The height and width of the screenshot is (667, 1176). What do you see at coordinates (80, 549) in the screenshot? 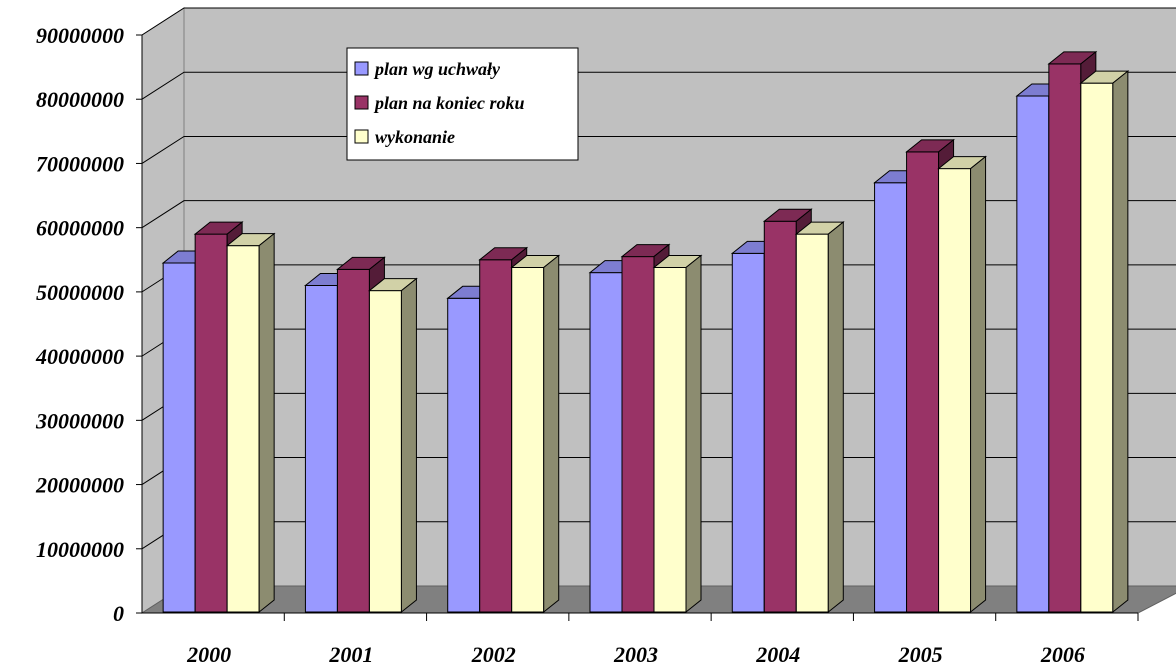
I see `y-tick-label: 10000000` at bounding box center [80, 549].